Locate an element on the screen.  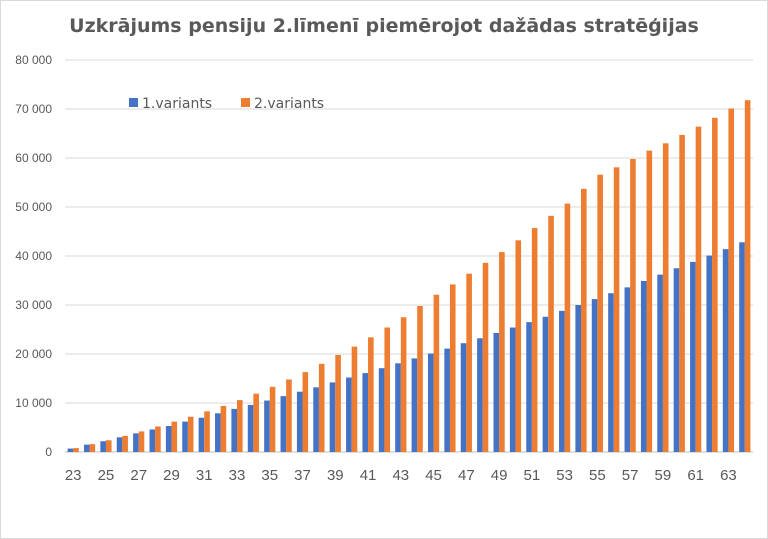
x-tick-label: 23 is located at coordinates (73, 475).